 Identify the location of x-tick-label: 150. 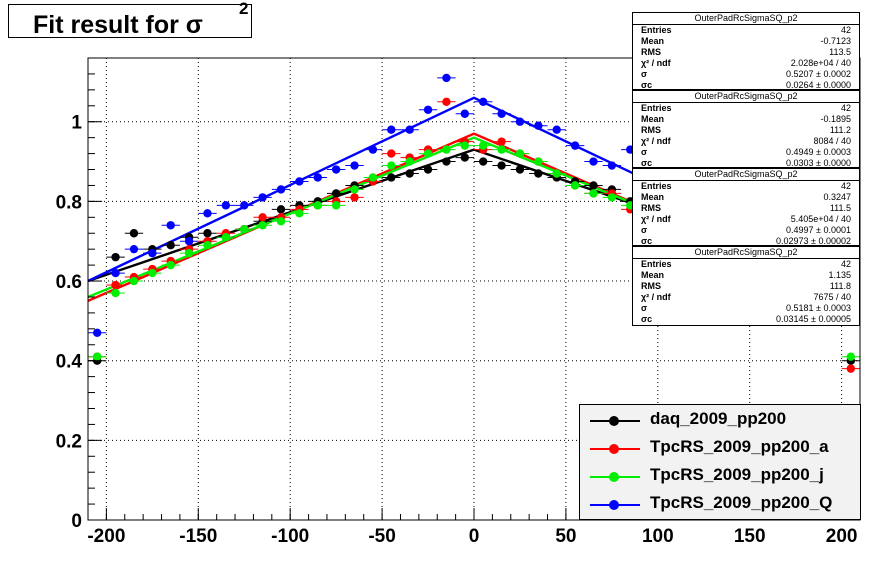
(750, 536).